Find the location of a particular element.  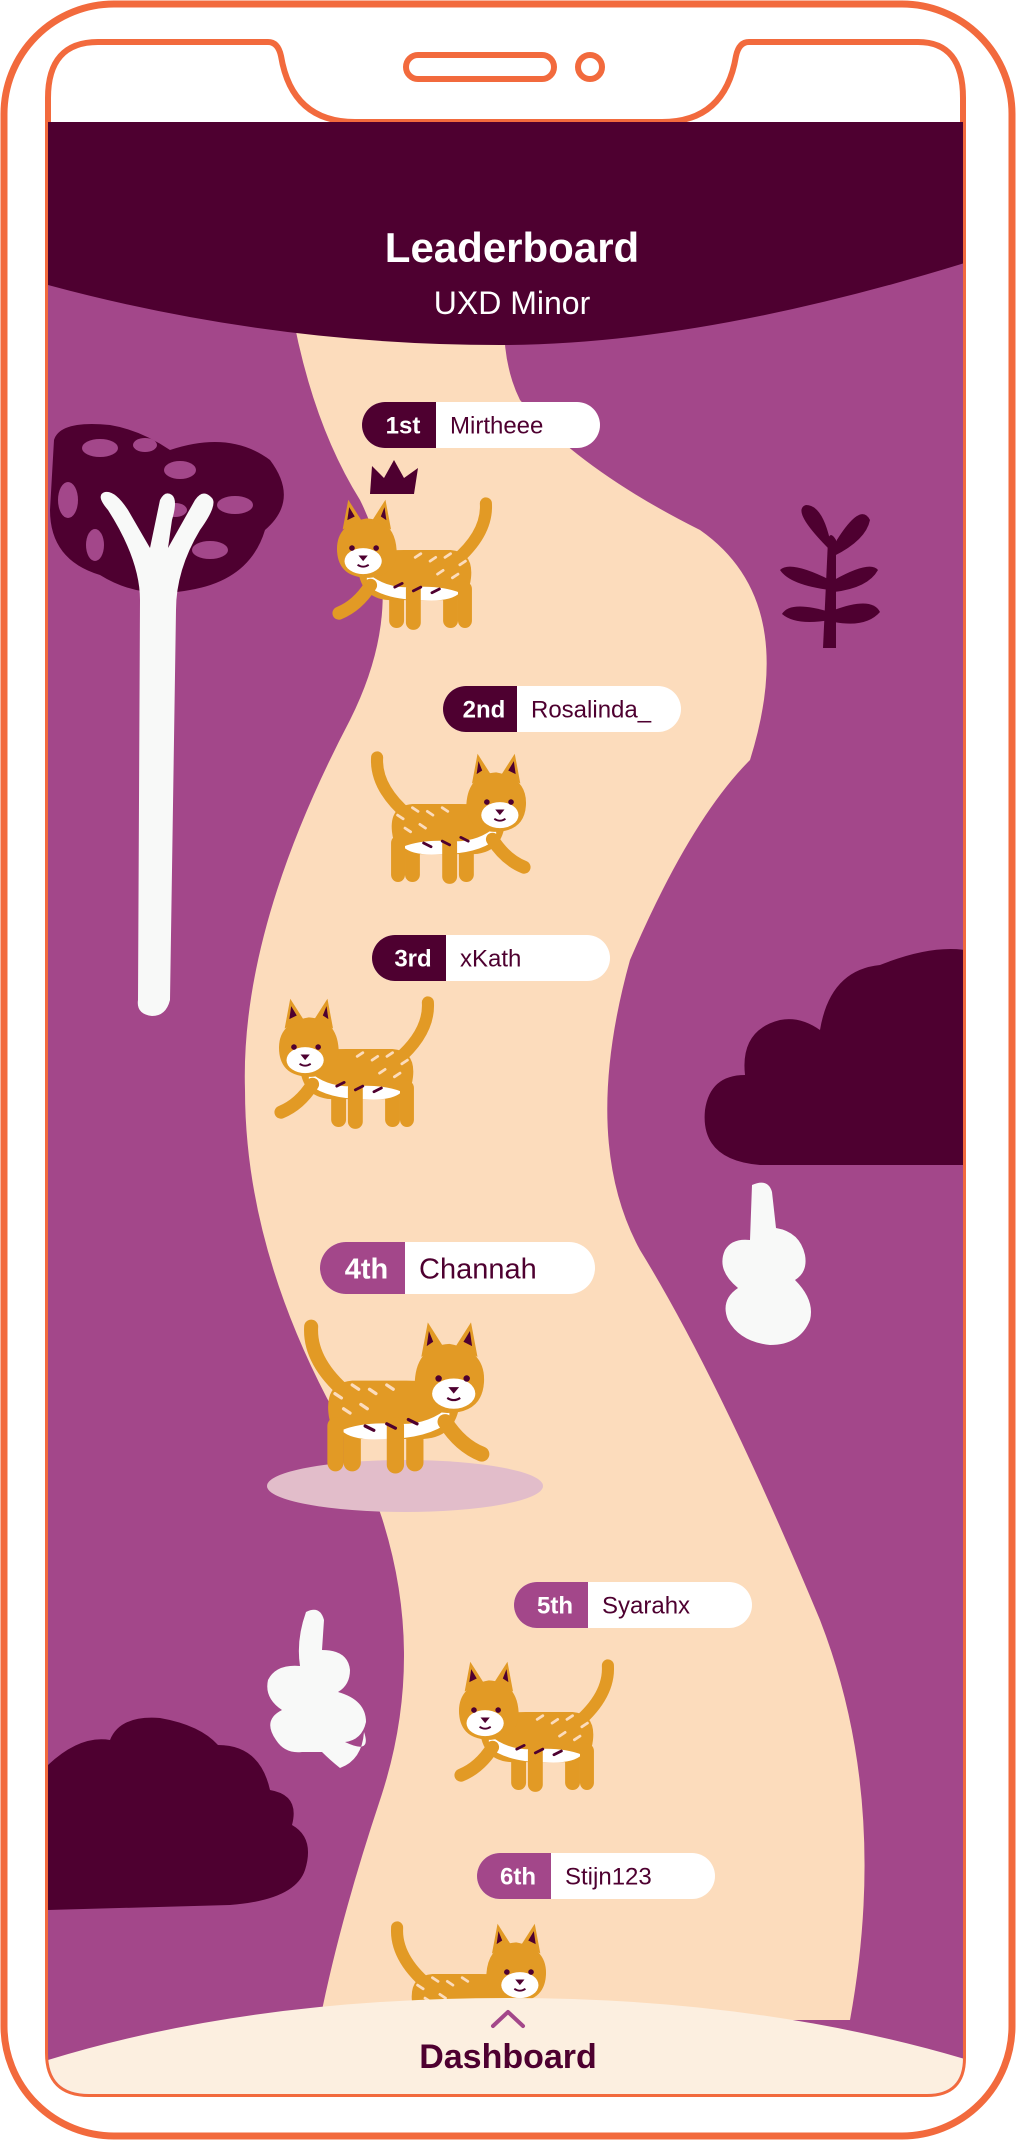

rank-label: 3rd is located at coordinates (412, 959).